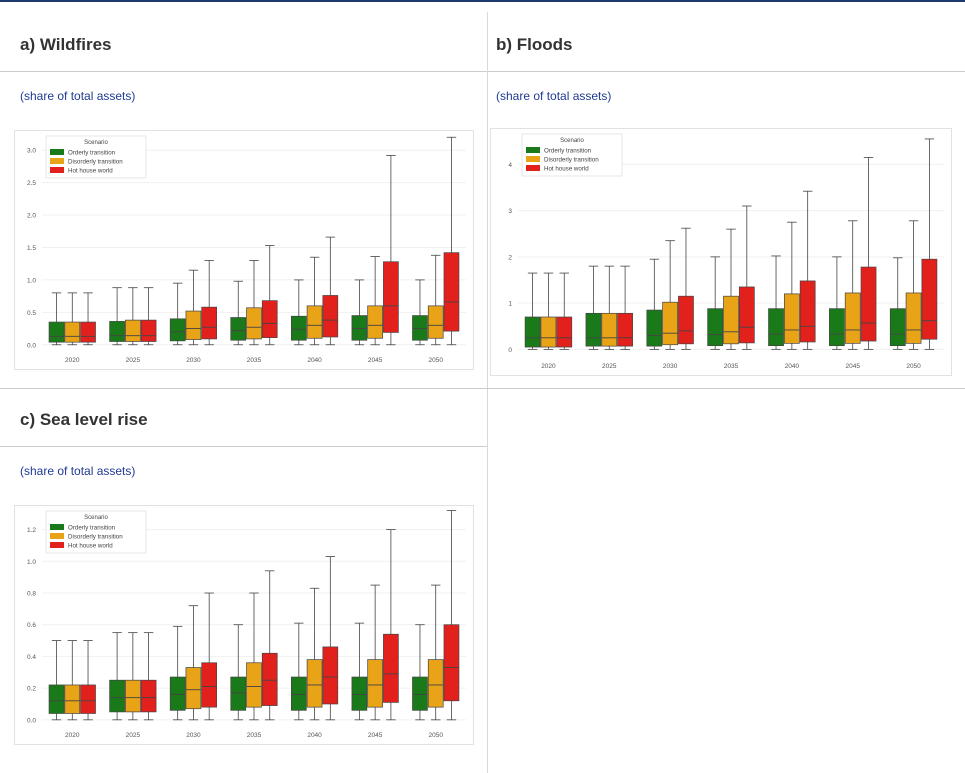 The image size is (965, 773). Describe the element at coordinates (243, 420) in the screenshot. I see `panel-title: c) Sea level rise` at that location.